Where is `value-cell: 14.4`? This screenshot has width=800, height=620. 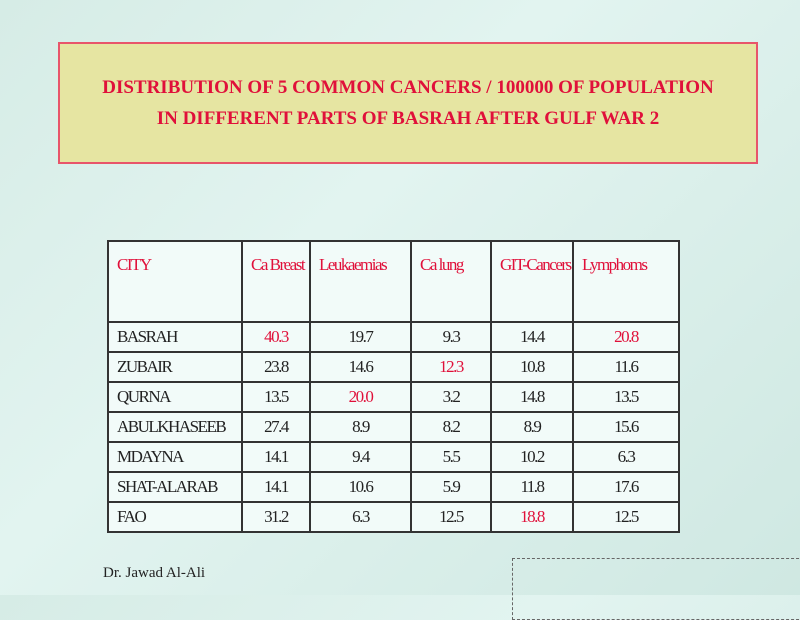
value-cell: 14.4 is located at coordinates (532, 337).